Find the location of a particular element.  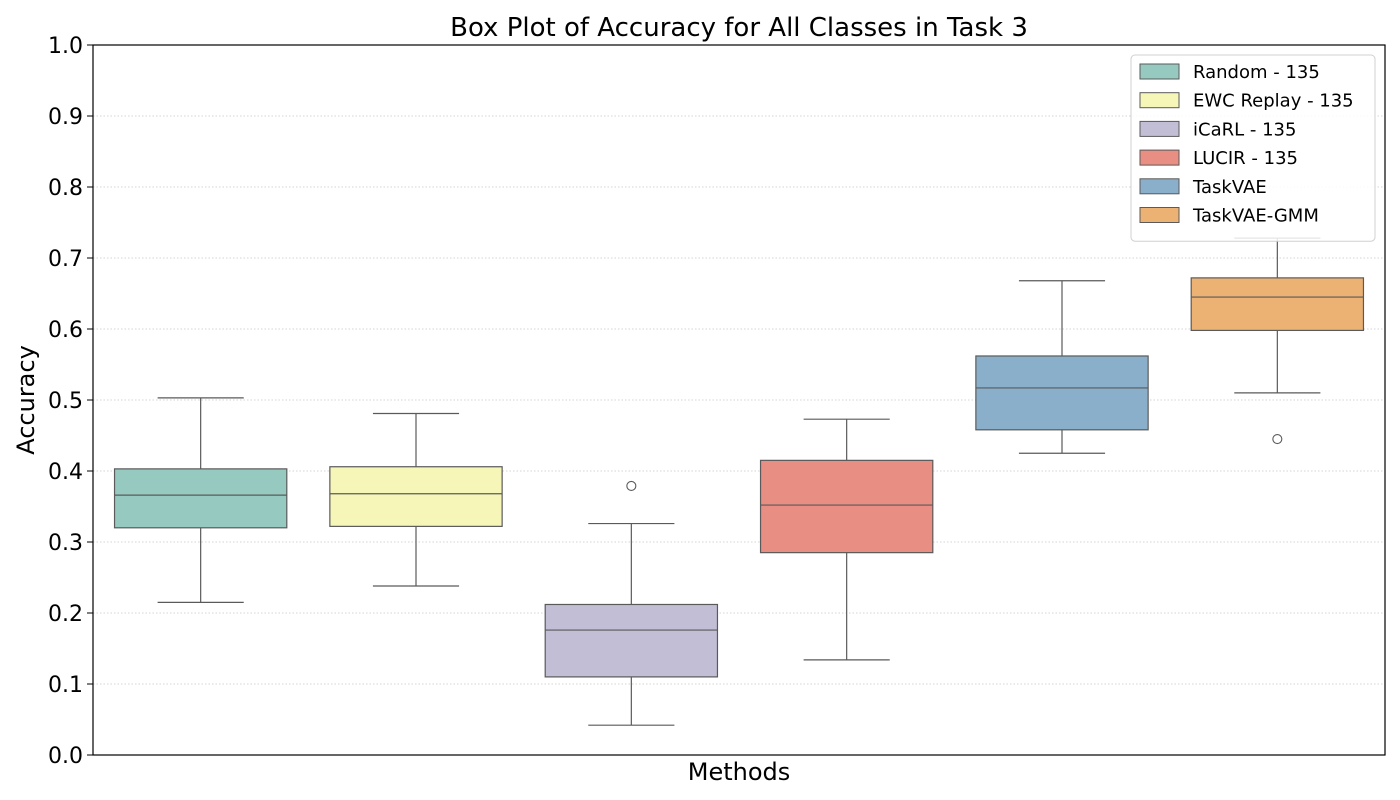

legend-box is located at coordinates (1253, 148).